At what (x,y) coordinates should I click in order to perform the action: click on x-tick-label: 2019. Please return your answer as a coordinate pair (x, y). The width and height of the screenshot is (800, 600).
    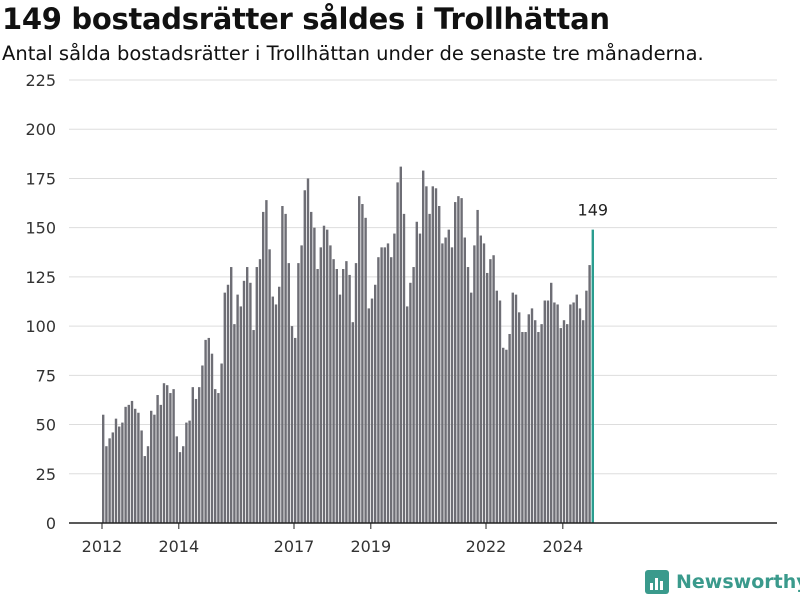
    Looking at the image, I should click on (370, 546).